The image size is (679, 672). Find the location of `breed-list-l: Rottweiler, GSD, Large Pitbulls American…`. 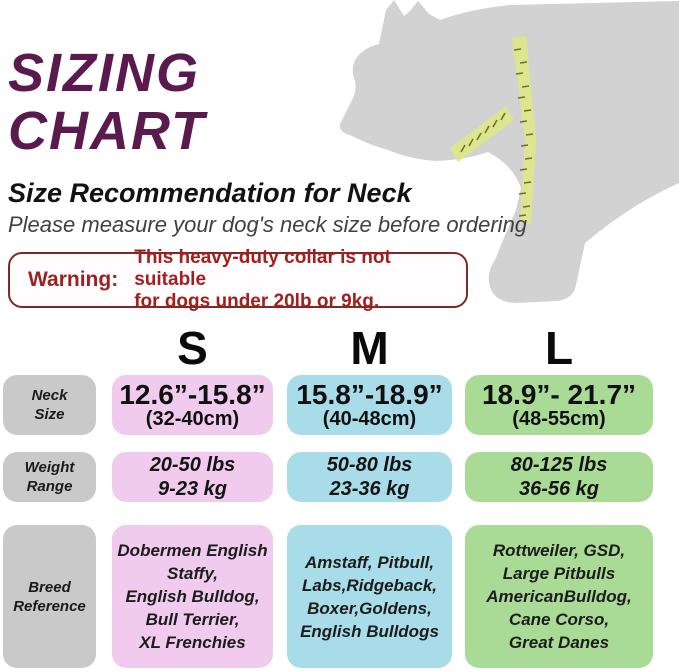

breed-list-l: Rottweiler, GSD, Large Pitbulls American… is located at coordinates (559, 596).